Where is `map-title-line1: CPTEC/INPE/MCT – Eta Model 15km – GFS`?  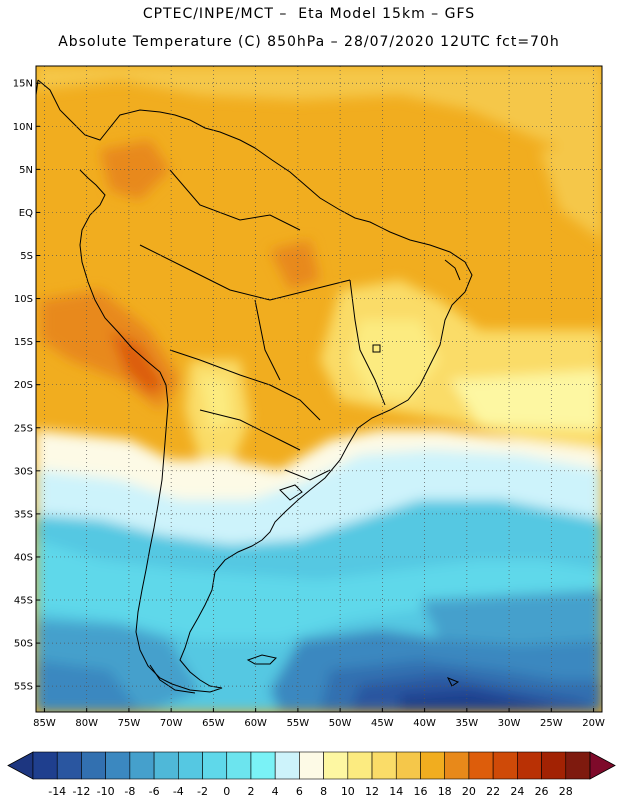
map-title-line1: CPTEC/INPE/MCT – Eta Model 15km – GFS is located at coordinates (309, 14).